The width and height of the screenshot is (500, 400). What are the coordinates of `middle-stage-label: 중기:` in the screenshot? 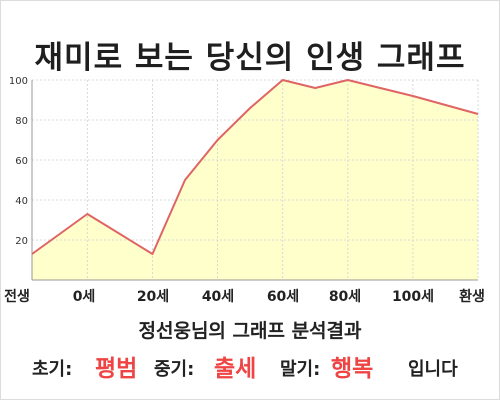 It's located at (174, 369).